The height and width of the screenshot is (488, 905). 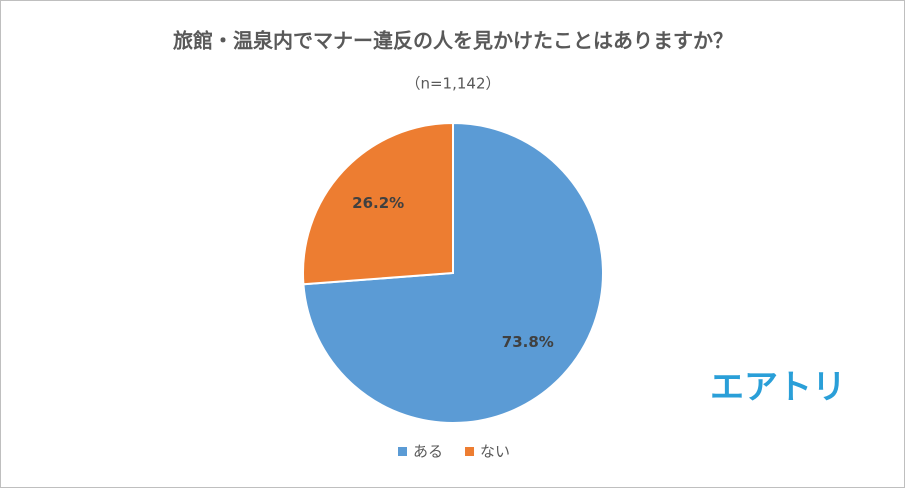 What do you see at coordinates (428, 452) in the screenshot?
I see `legend-label: ある` at bounding box center [428, 452].